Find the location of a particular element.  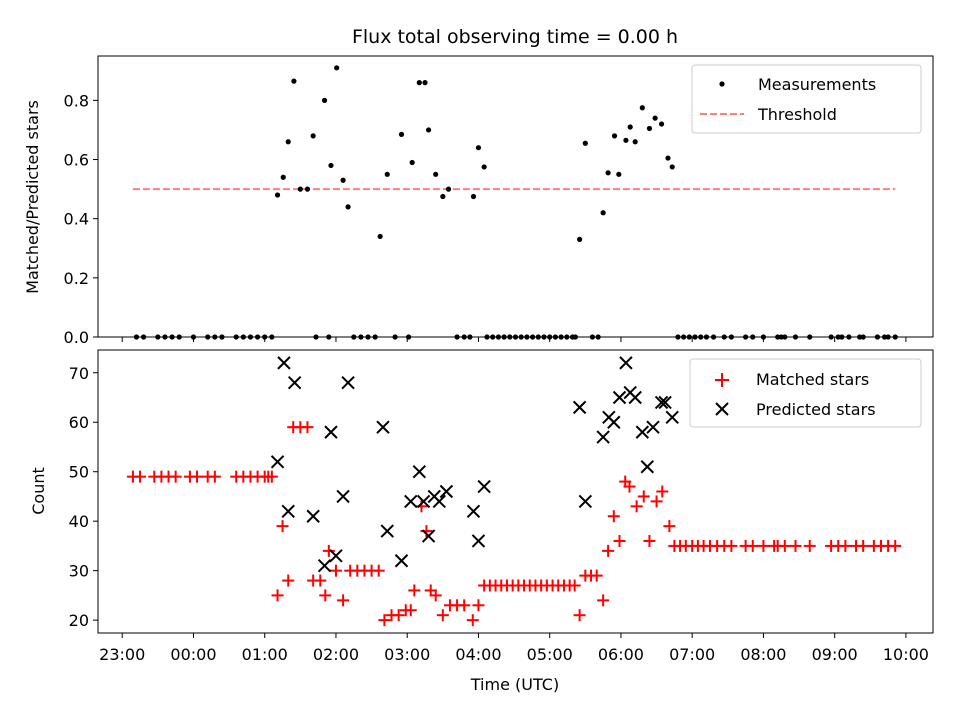

legend-marker-predicted is located at coordinates (722, 409).